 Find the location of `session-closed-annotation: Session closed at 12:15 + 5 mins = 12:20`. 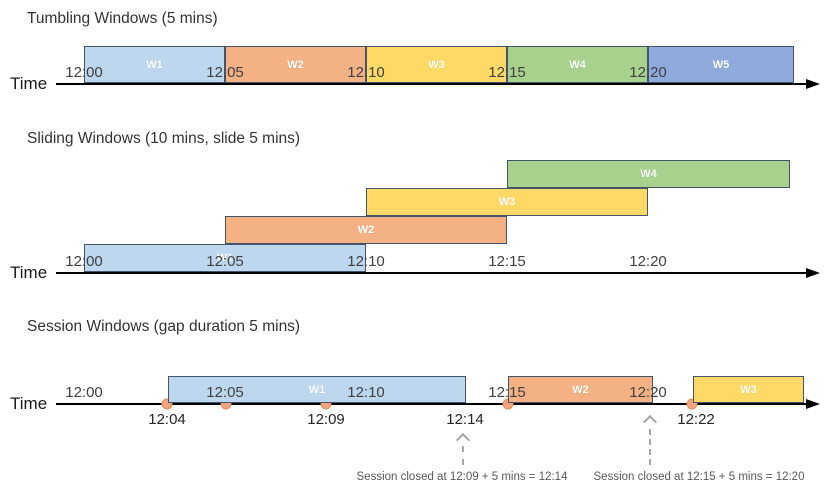

session-closed-annotation: Session closed at 12:15 + 5 mins = 12:20 is located at coordinates (699, 477).